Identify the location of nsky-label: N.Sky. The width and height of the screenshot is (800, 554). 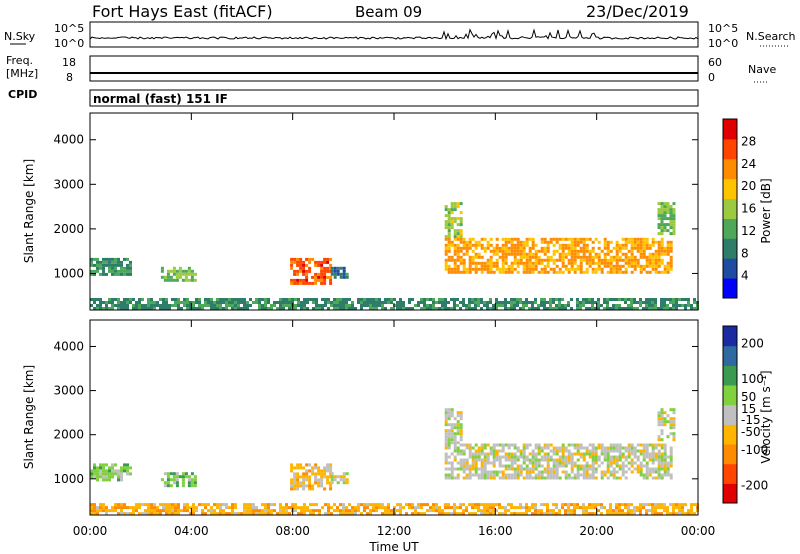
(20, 36).